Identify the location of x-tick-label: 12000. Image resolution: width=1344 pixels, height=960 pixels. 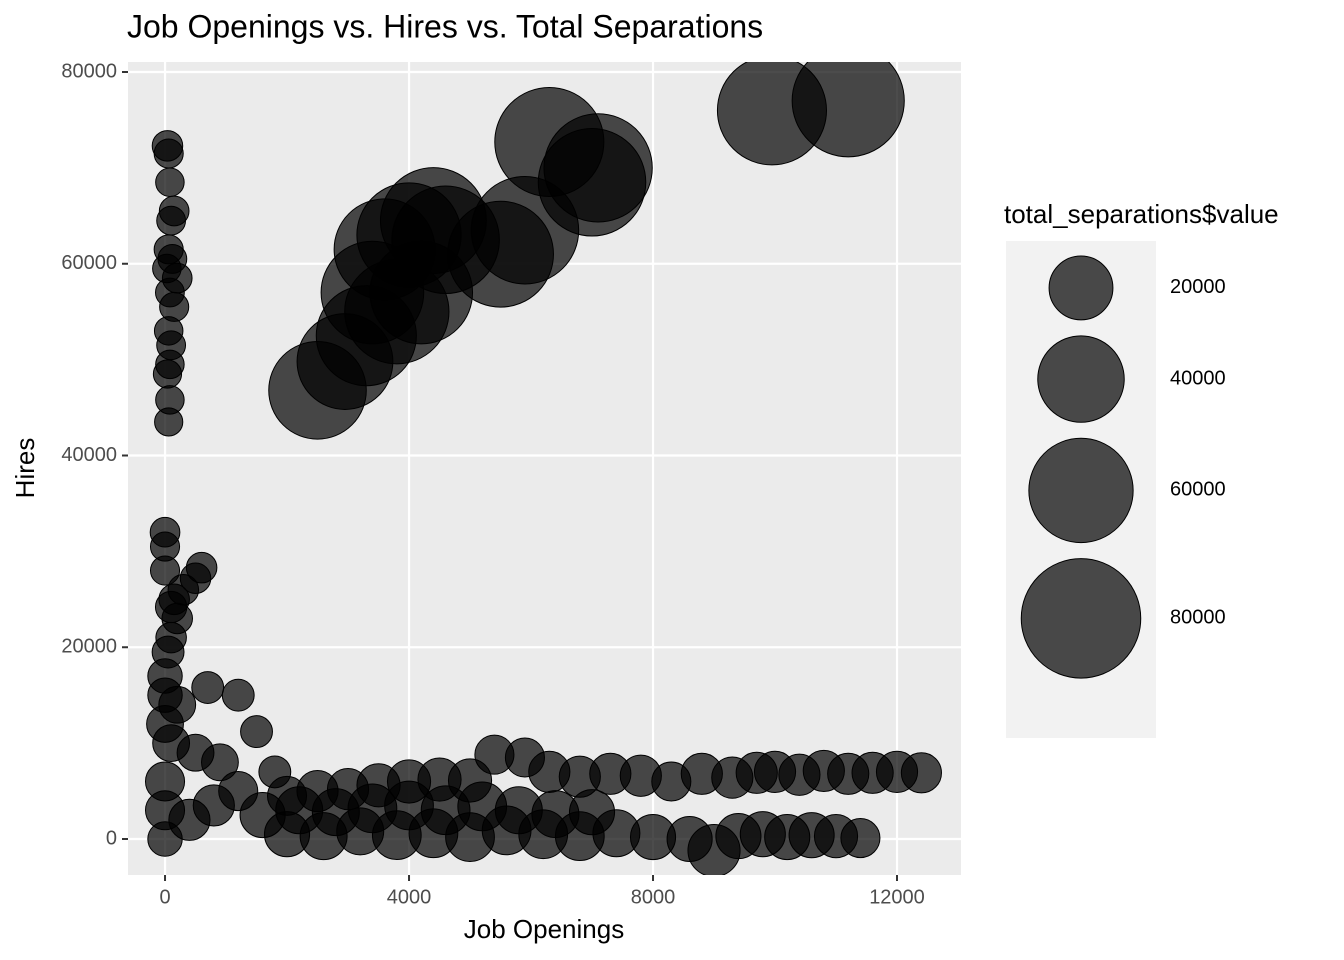
(897, 897).